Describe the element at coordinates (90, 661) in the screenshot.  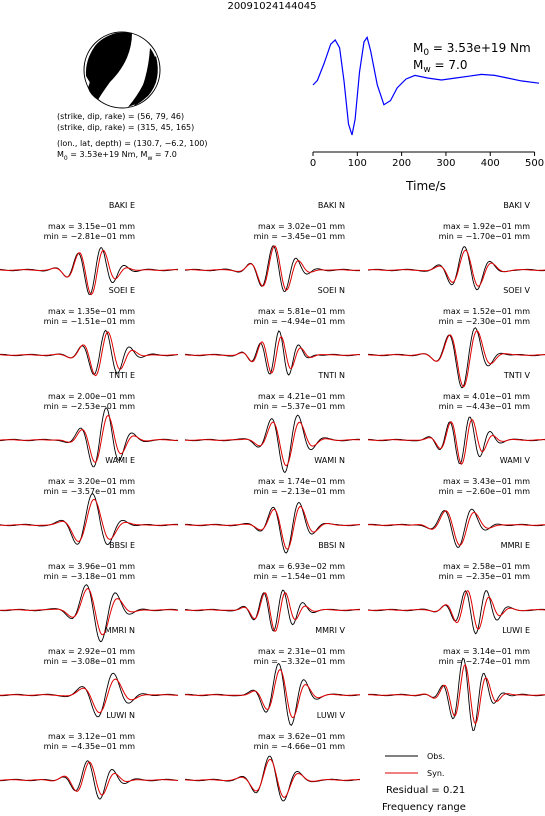
I see `min-label: min = −3.08e−01 mm` at that location.